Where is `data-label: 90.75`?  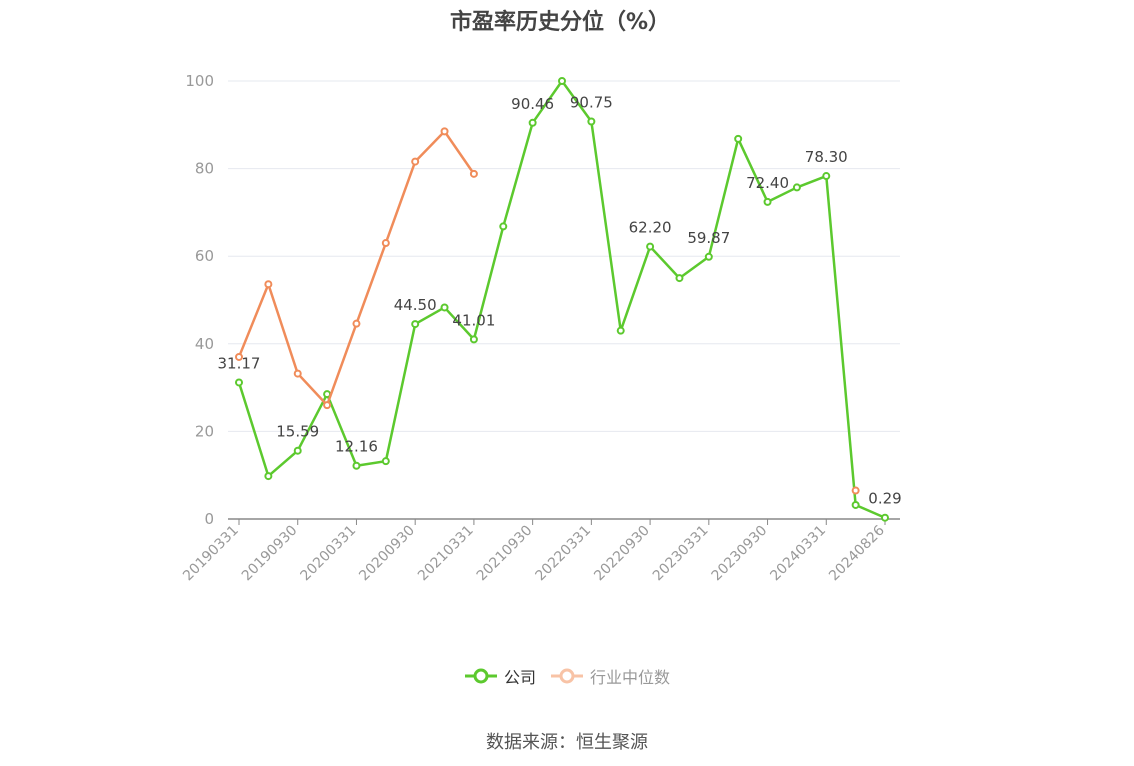 data-label: 90.75 is located at coordinates (591, 103).